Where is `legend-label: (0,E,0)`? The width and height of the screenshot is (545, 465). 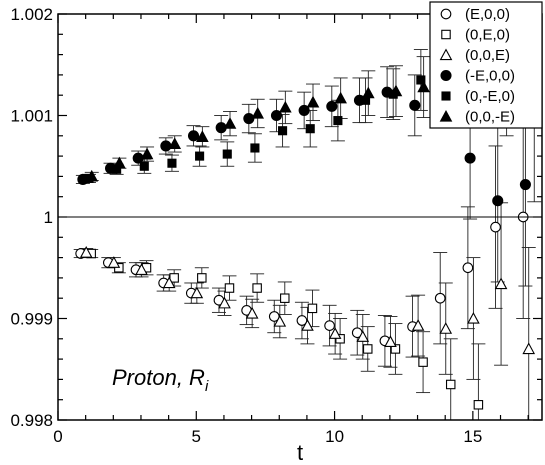 legend-label: (0,E,0) is located at coordinates (487, 35).